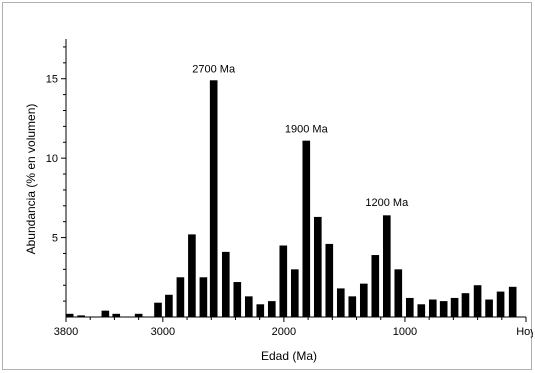 The width and height of the screenshot is (535, 373). I want to click on x-tick-label-2: 2000, so click(284, 332).